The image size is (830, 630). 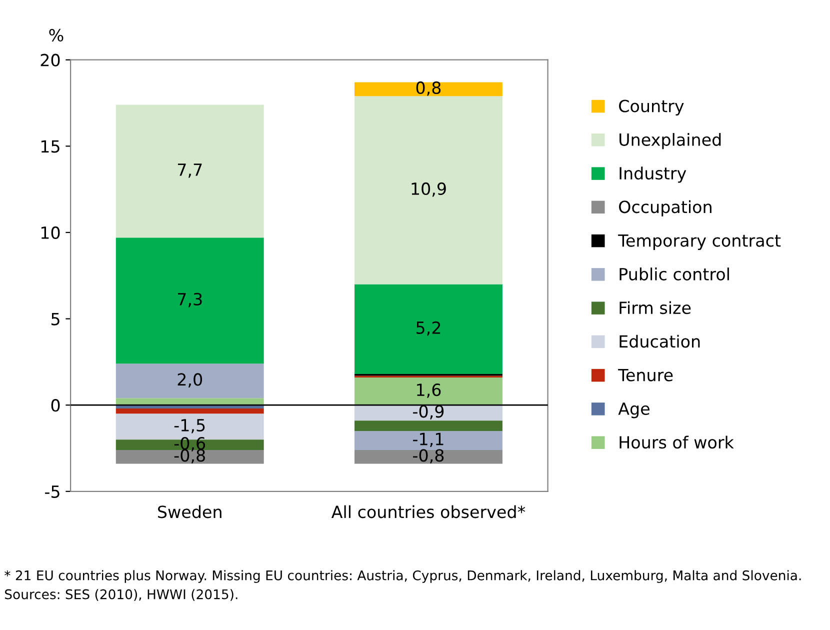 I want to click on source-note: Sources: SES (2010), HWWI (2015)., so click(x=121, y=595).